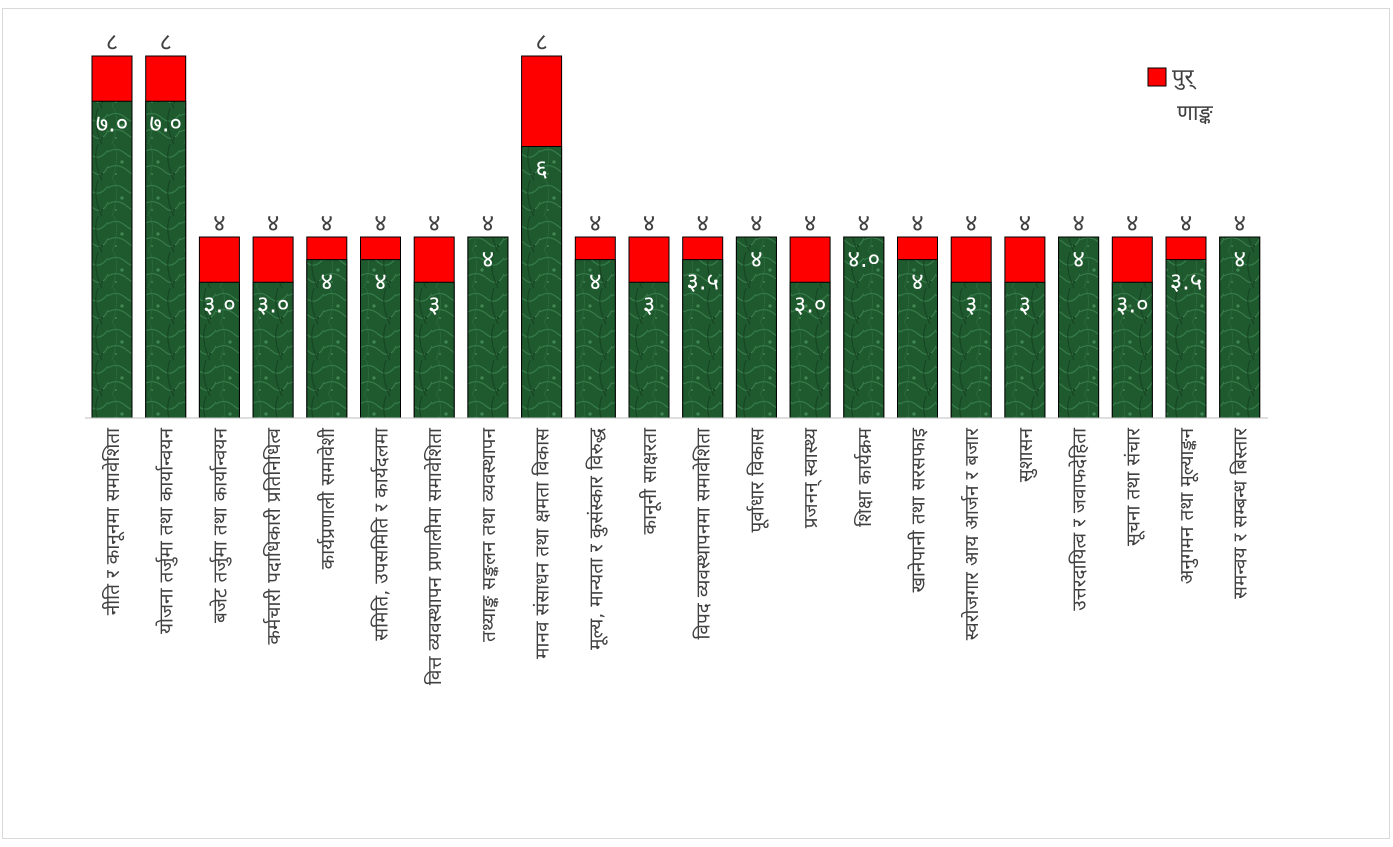  Describe the element at coordinates (703, 533) in the screenshot. I see `category-label-11: विपद व्यवस्थापनमा समावेशिता` at that location.